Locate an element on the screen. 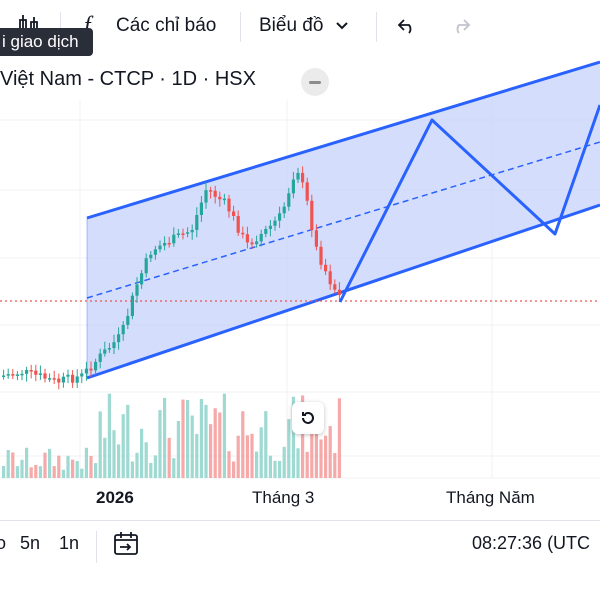  collapse-legend-button is located at coordinates (315, 82).